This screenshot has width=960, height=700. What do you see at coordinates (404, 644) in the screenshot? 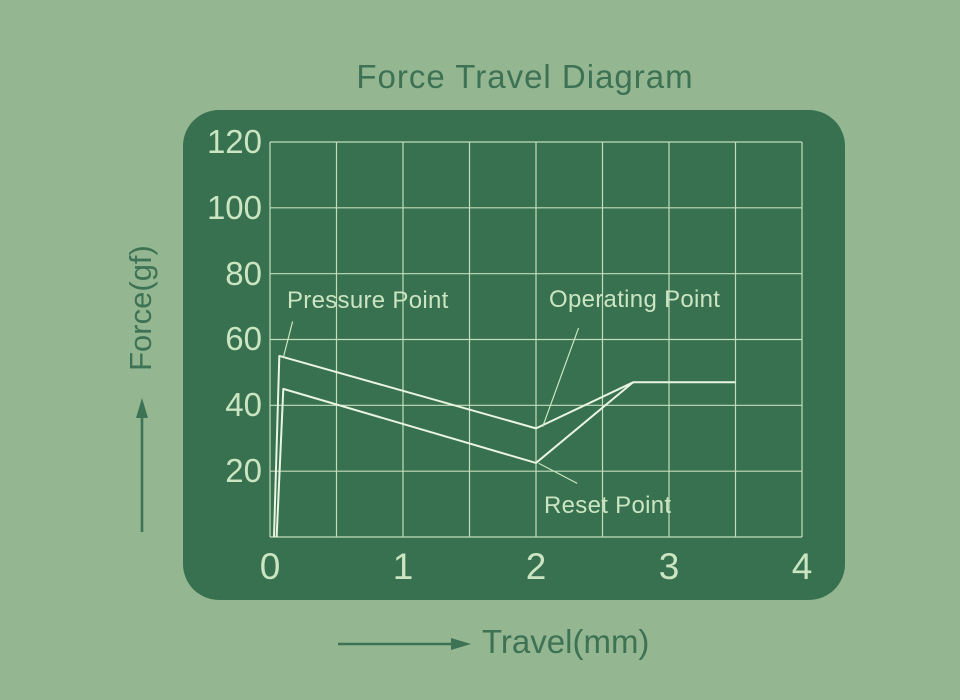
I see `x-axis-arrow-right-icon` at bounding box center [404, 644].